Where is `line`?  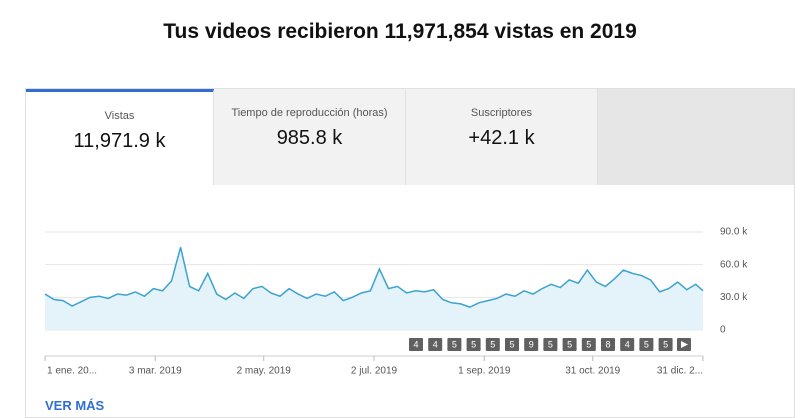
line is located at coordinates (374, 277).